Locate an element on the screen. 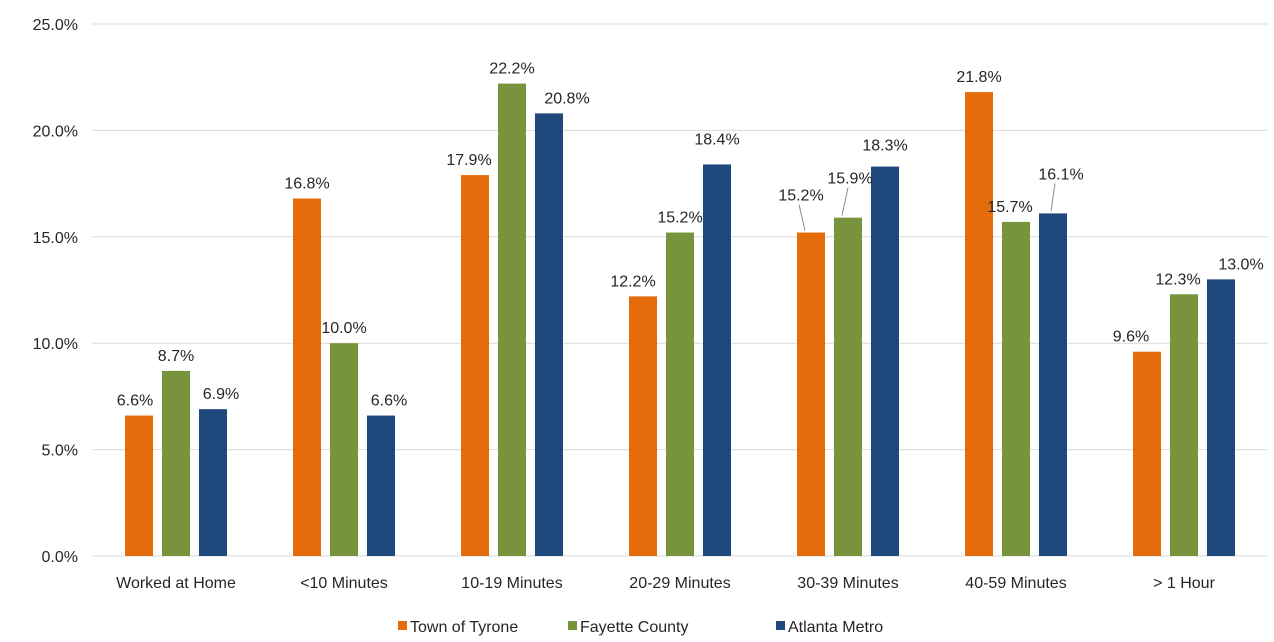 This screenshot has height=642, width=1274. legend-label: Town of Tyrone is located at coordinates (464, 627).